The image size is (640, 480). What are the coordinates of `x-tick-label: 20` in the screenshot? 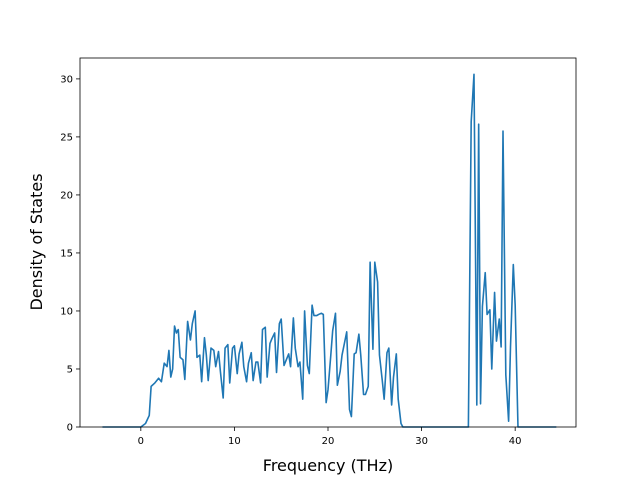 It's located at (328, 441).